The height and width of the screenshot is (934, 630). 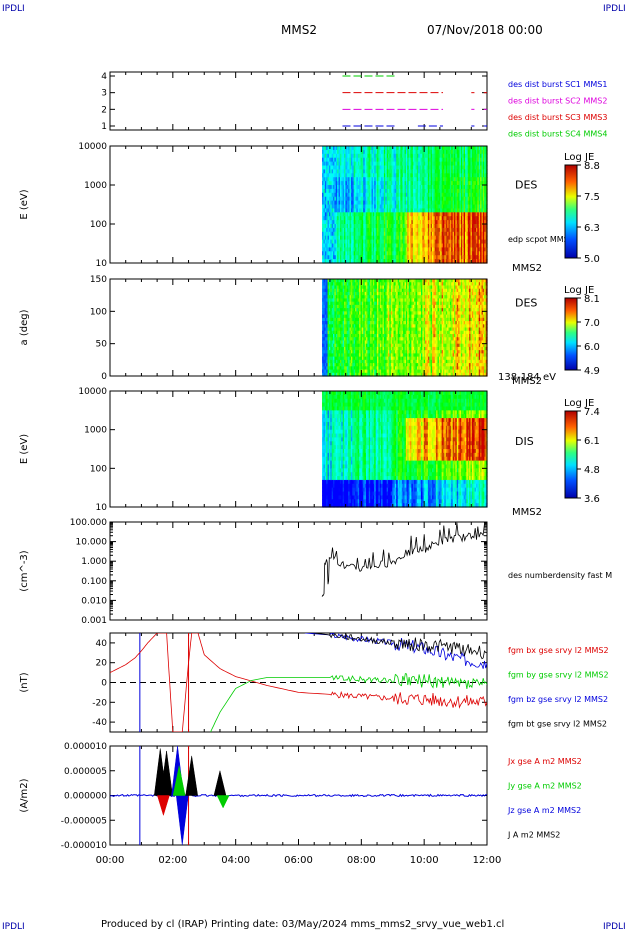 What do you see at coordinates (323, 310) in the screenshot?
I see `des-pitch-heatmap-cell` at bounding box center [323, 310].